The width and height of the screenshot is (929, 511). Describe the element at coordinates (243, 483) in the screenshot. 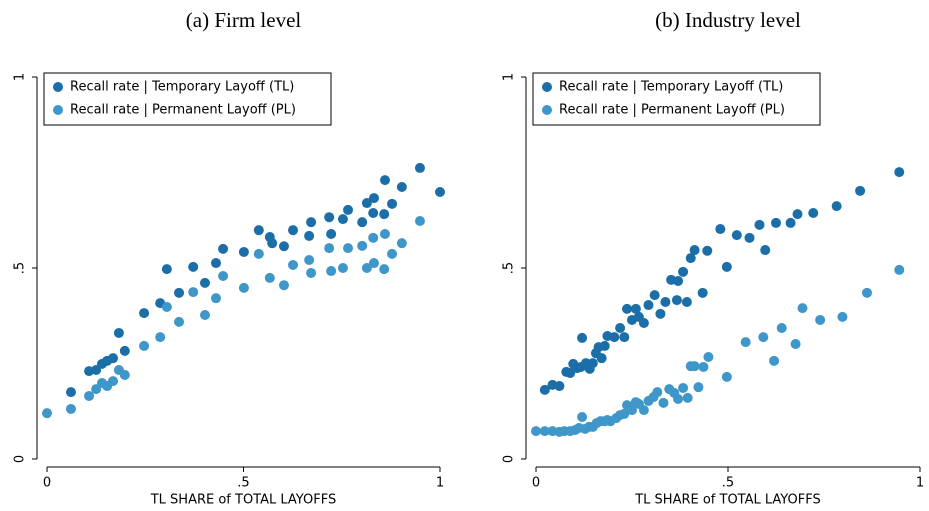

I see `x-tick-label: .5` at that location.